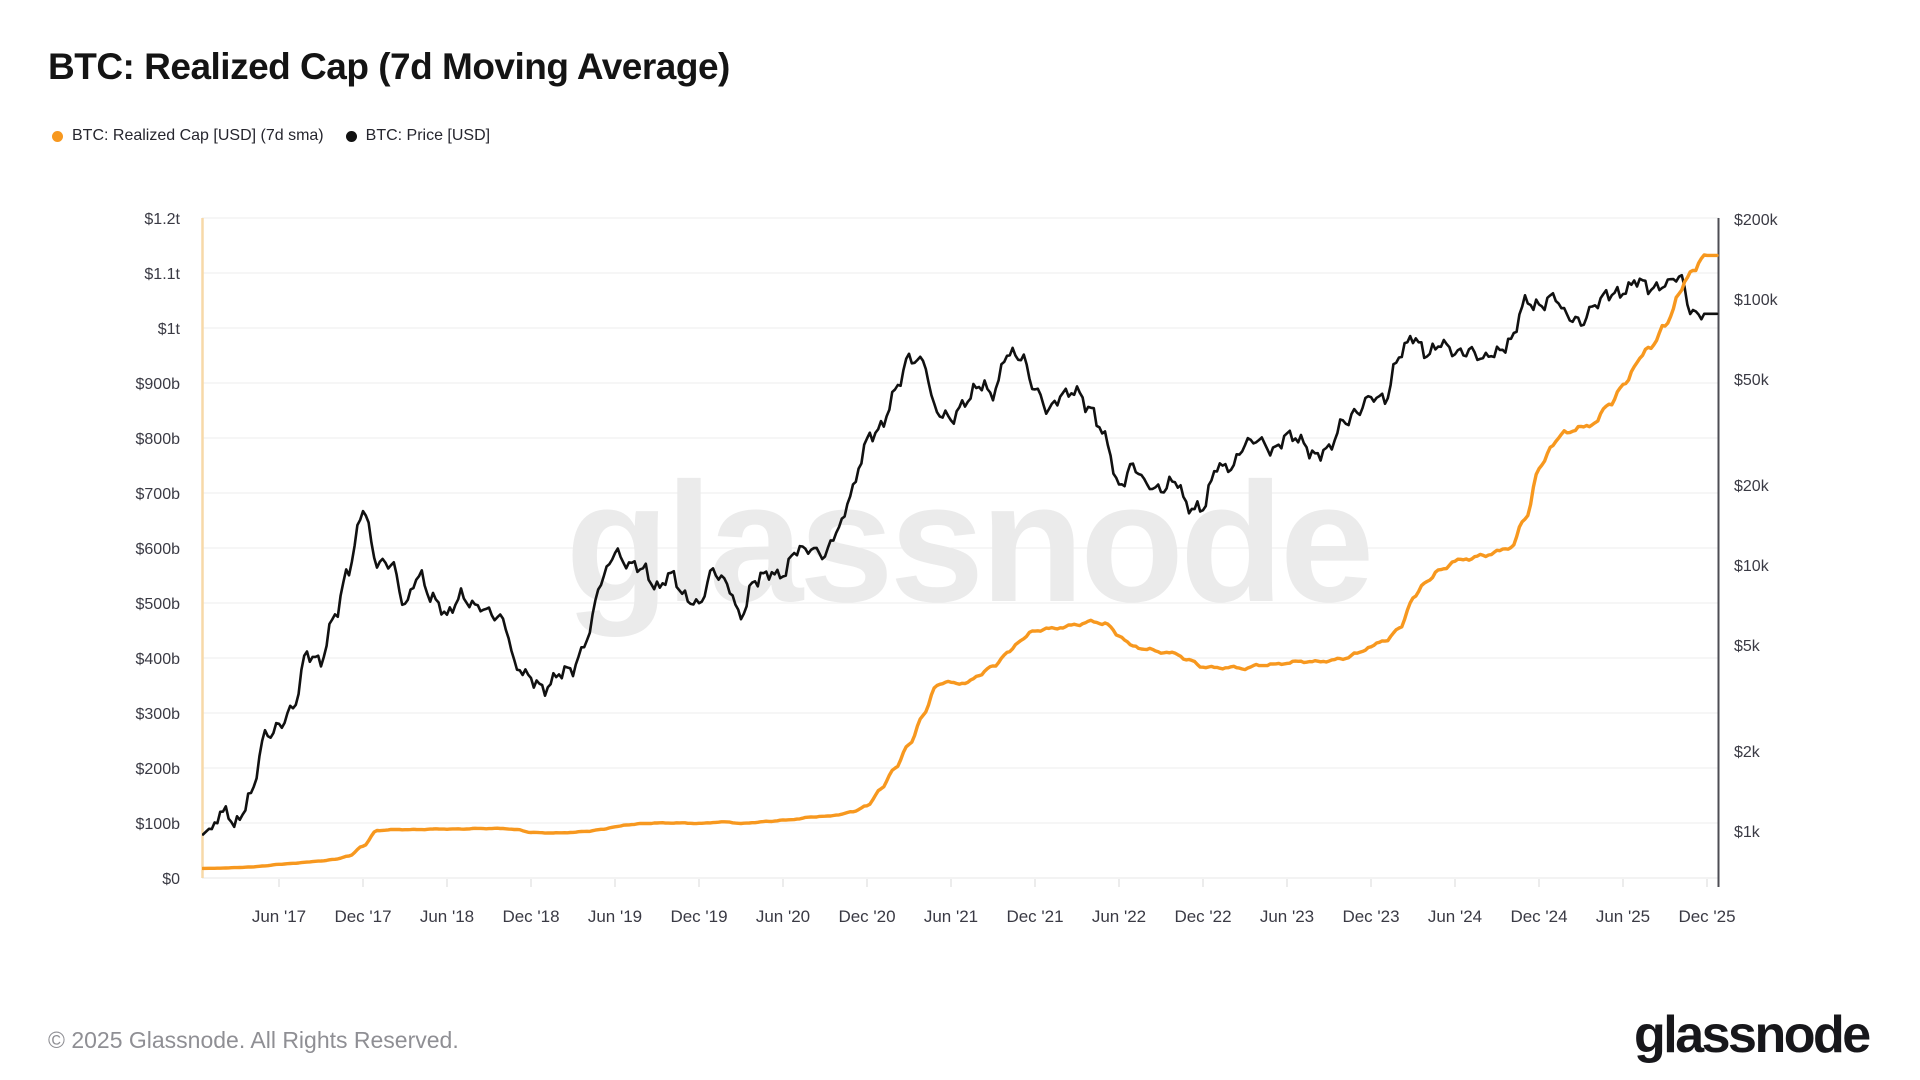  Describe the element at coordinates (158, 769) in the screenshot. I see `left-axis-label: $200b` at that location.